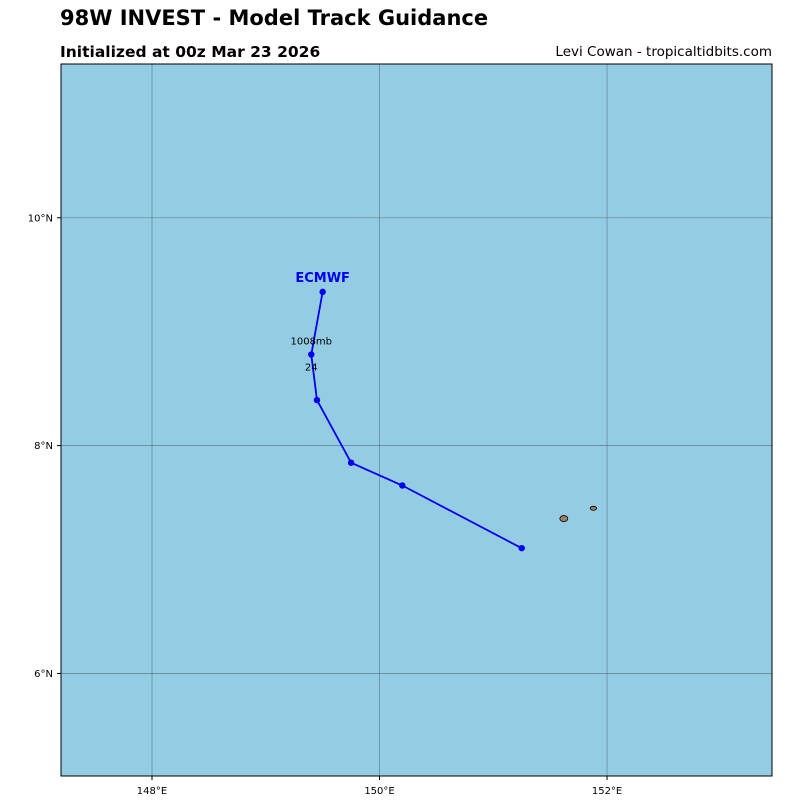 The height and width of the screenshot is (800, 800). What do you see at coordinates (152, 791) in the screenshot?
I see `x-tick-label: 148°E` at bounding box center [152, 791].